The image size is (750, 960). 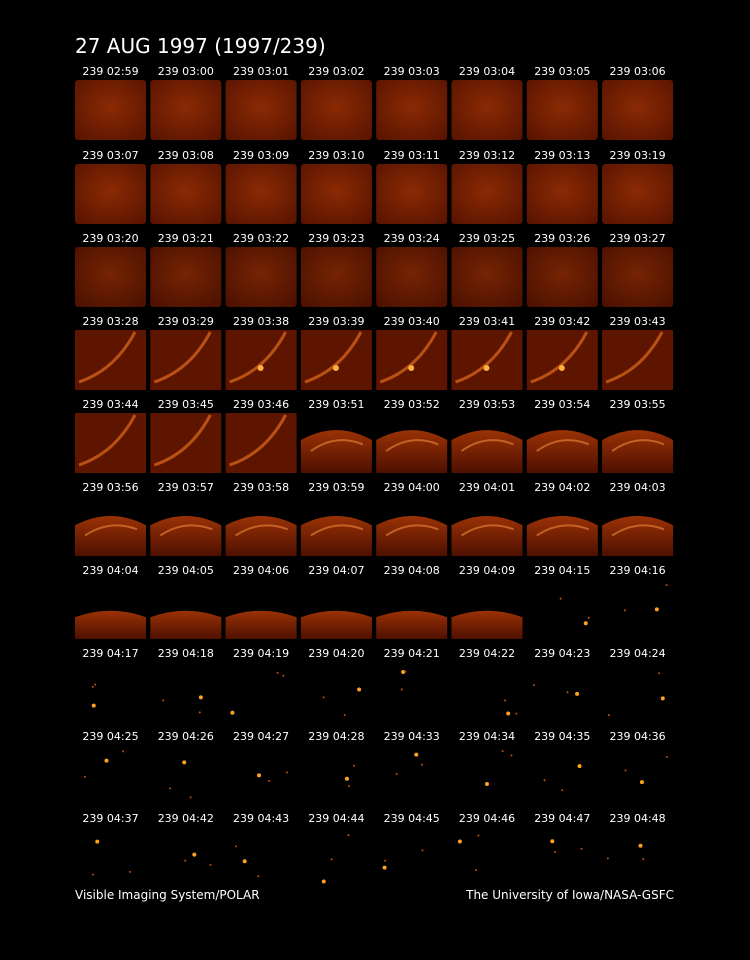 What do you see at coordinates (637, 487) in the screenshot?
I see `frame-label: 239 04:03` at bounding box center [637, 487].